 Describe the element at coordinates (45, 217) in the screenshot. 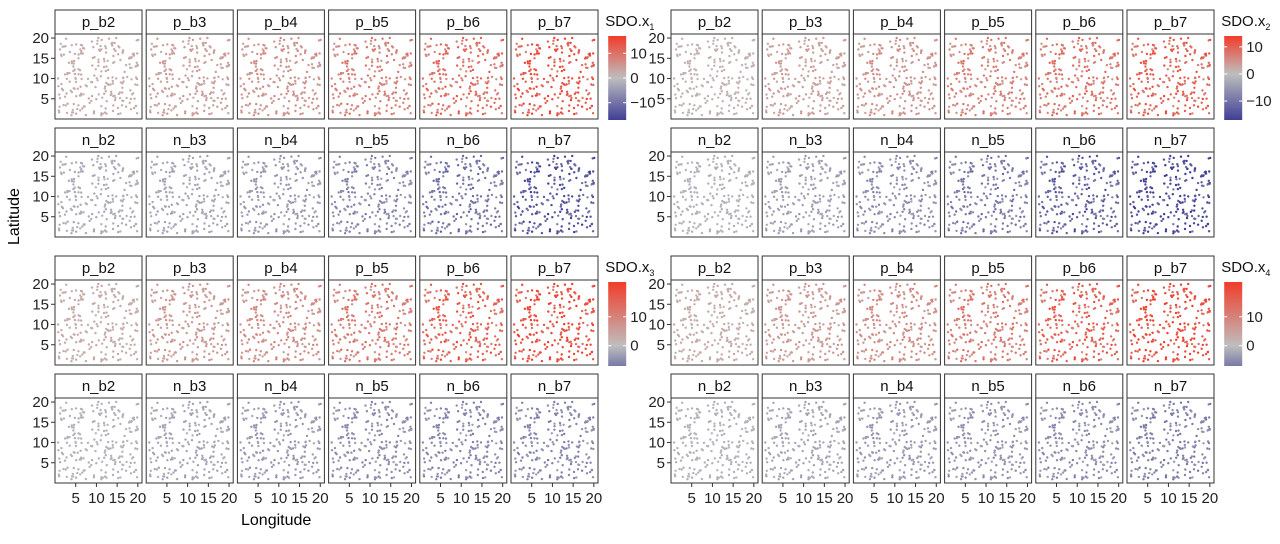

I see `y-tick-label: 5` at that location.